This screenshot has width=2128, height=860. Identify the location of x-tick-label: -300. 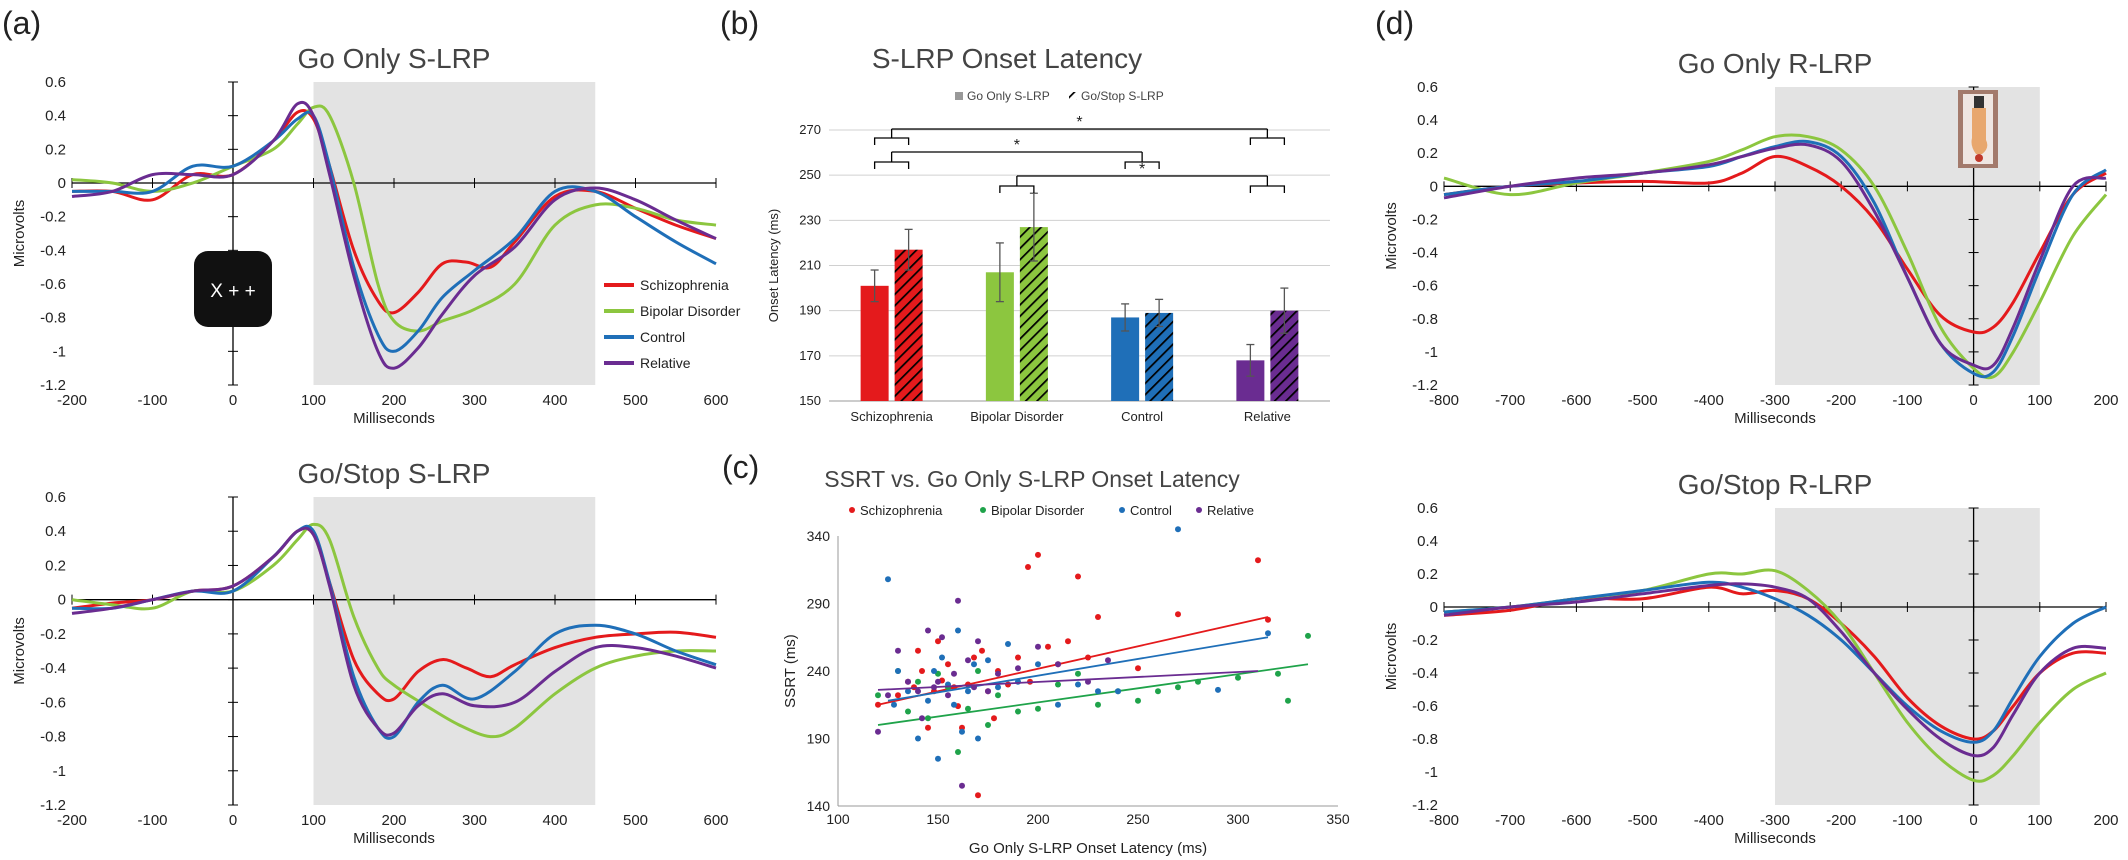
(1775, 400).